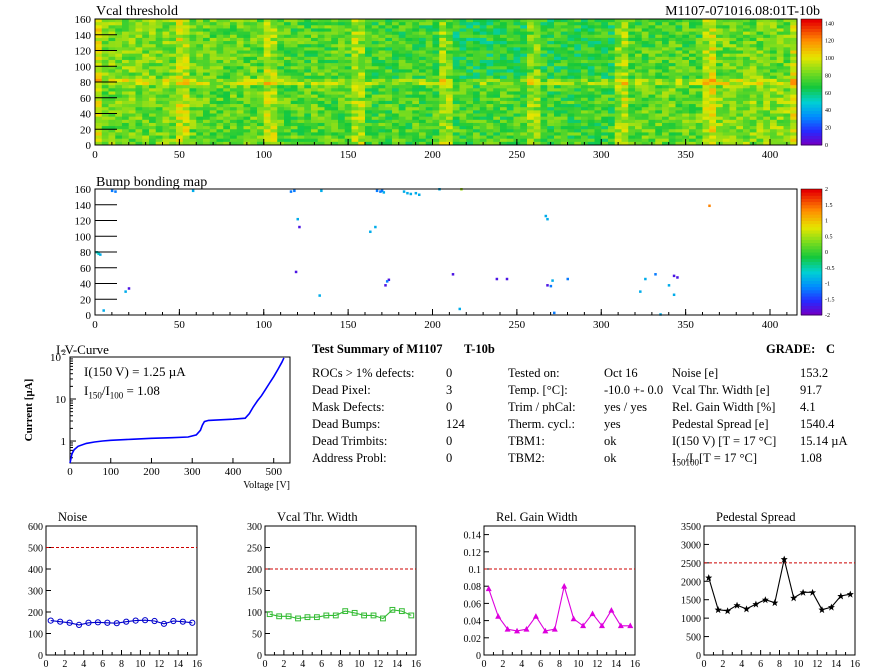 The width and height of the screenshot is (896, 672). What do you see at coordinates (254, 527) in the screenshot?
I see `y-tick-label: 300` at bounding box center [254, 527].